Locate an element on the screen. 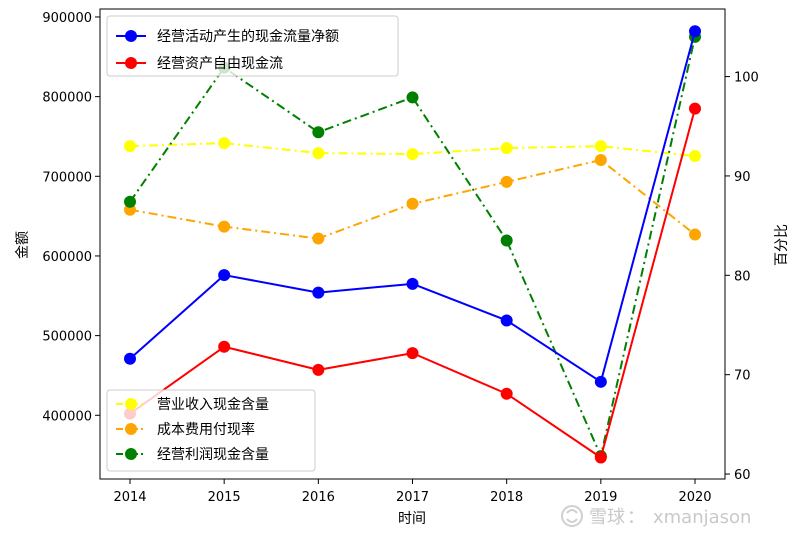  x-tick-label: 2020 is located at coordinates (694, 497).